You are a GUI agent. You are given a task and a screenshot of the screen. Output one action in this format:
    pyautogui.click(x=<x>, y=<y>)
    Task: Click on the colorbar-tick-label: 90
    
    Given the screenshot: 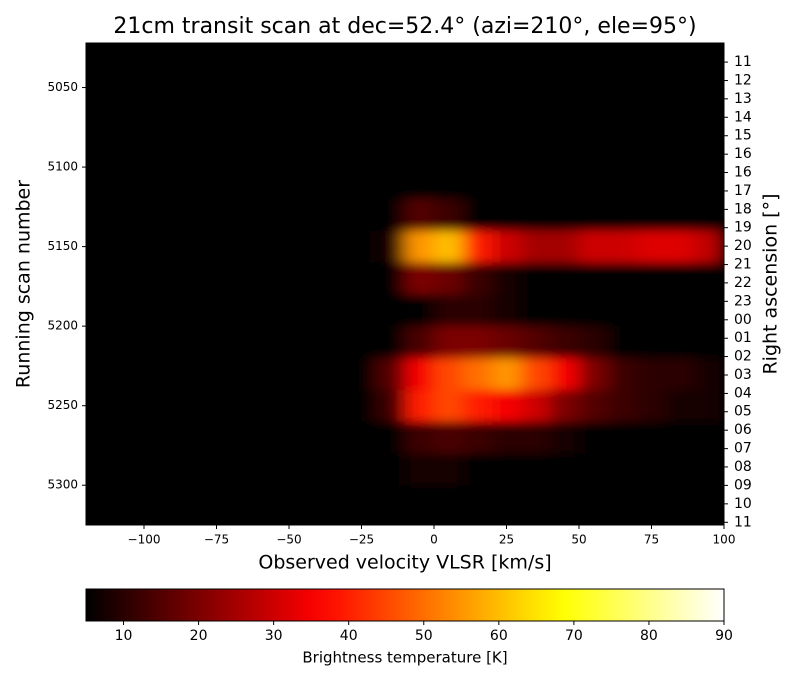 What is the action you would take?
    pyautogui.click(x=724, y=636)
    